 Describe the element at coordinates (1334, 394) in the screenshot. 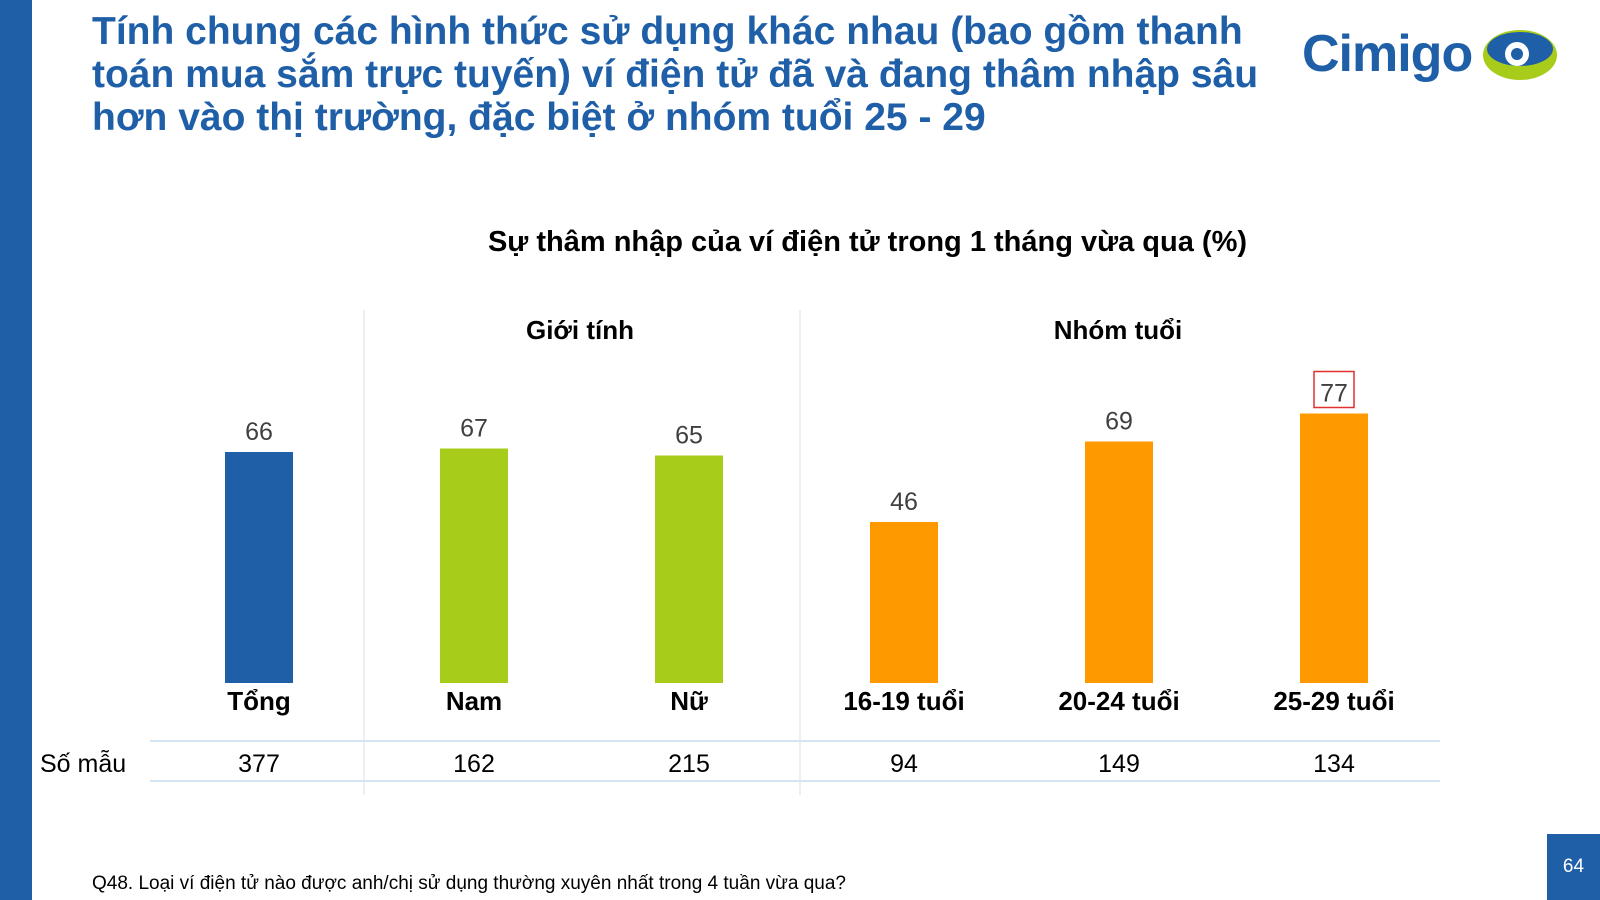

I see `data-label: 77` at that location.